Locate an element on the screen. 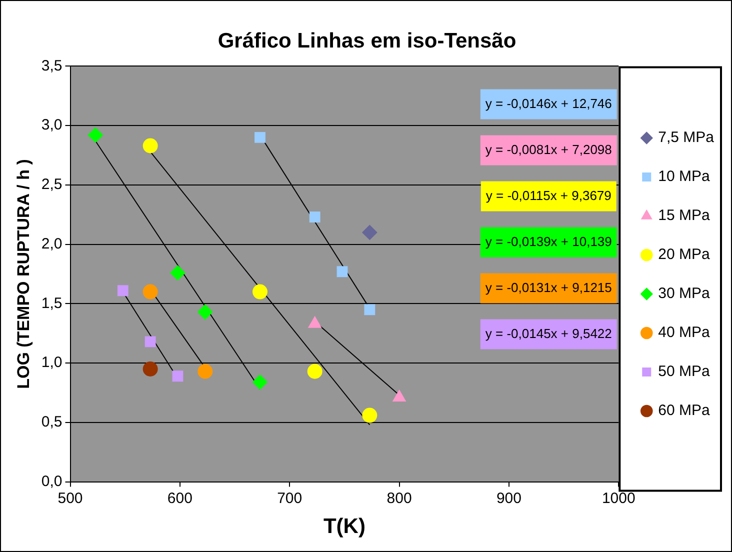 The width and height of the screenshot is (732, 552). x-tick-label: 500 is located at coordinates (70, 498).